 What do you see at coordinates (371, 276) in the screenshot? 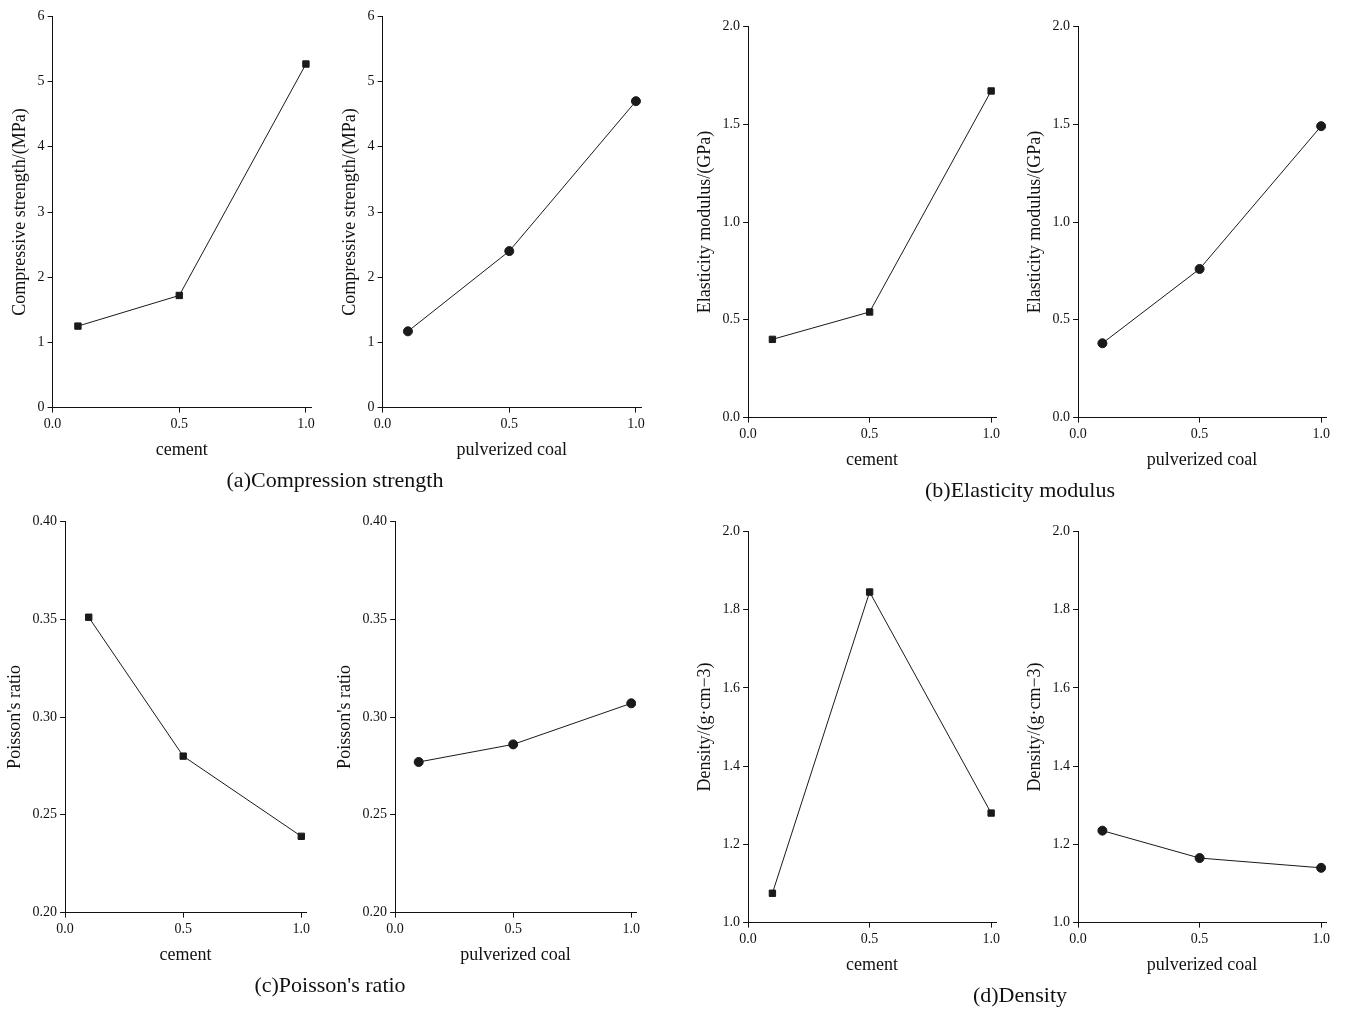
I see `y-tick-label: 2` at bounding box center [371, 276].